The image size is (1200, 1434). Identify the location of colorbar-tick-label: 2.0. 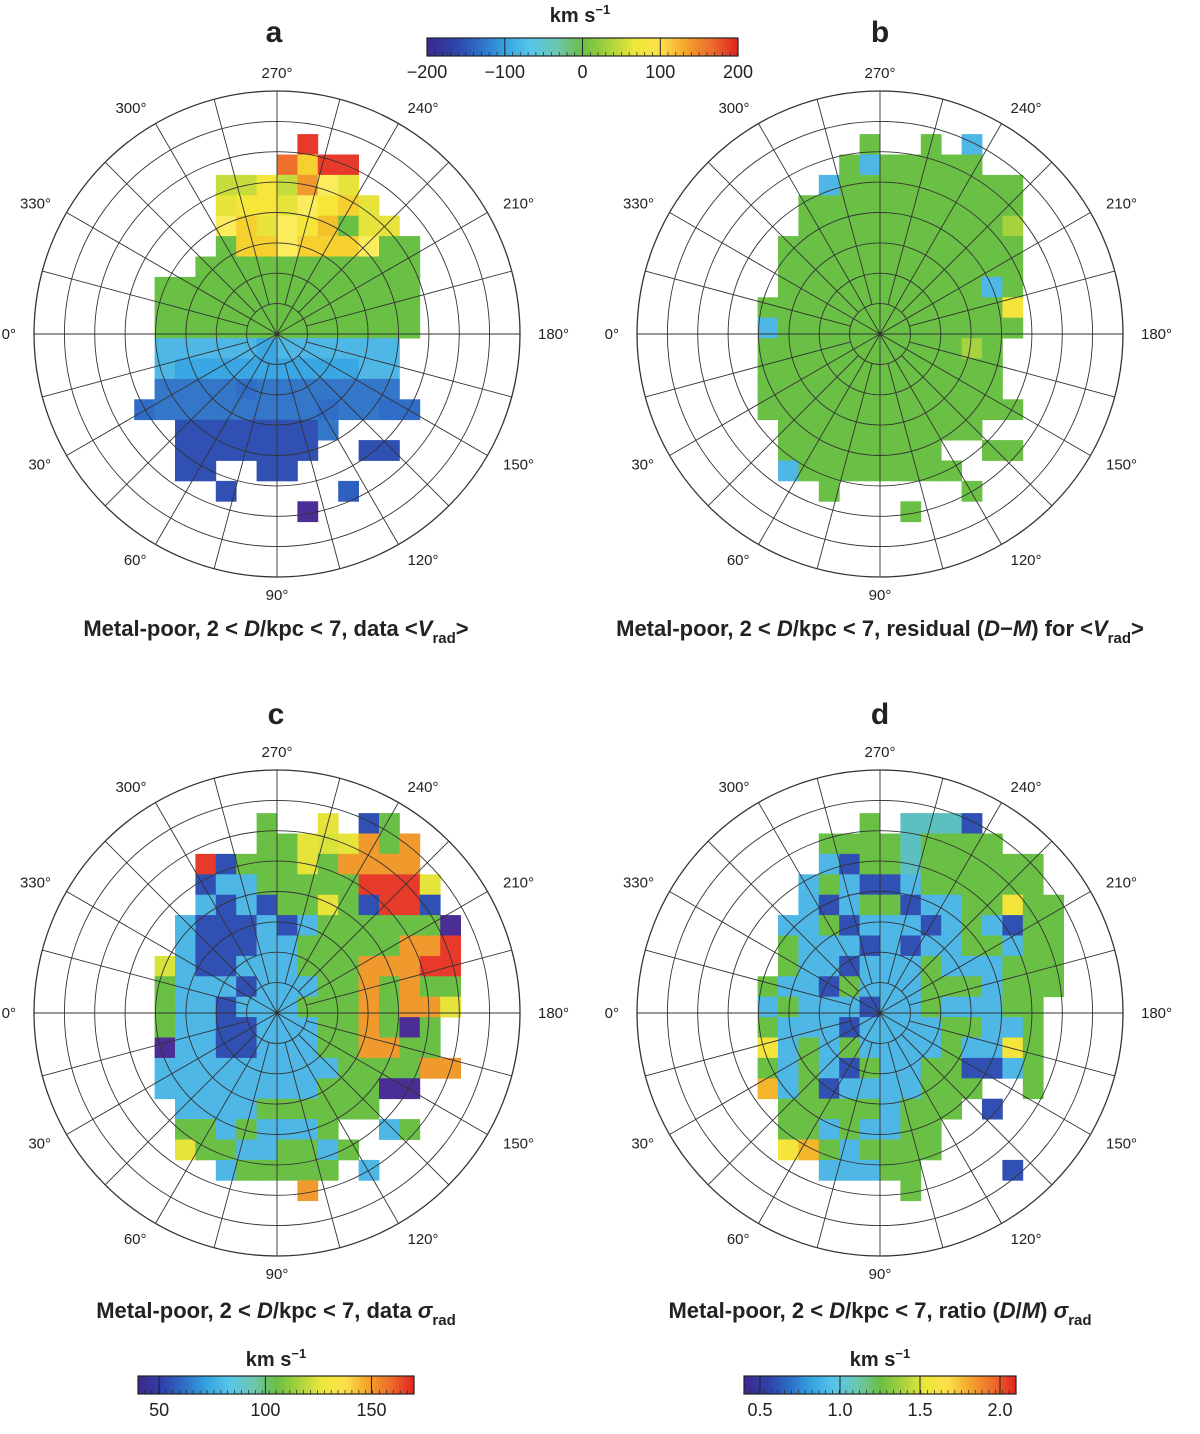
(999, 1410).